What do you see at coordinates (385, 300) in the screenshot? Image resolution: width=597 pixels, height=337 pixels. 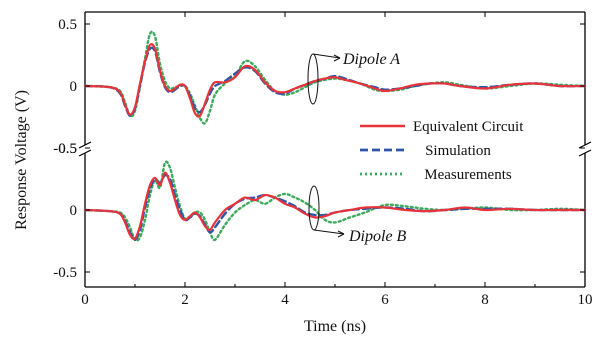 I see `x-tick-label: 6` at bounding box center [385, 300].